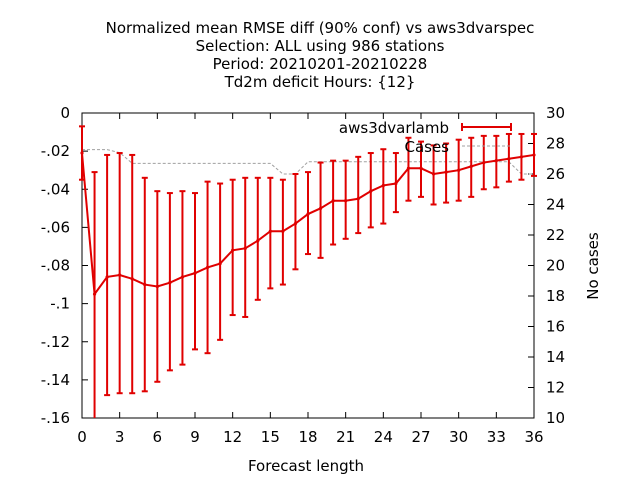 The height and width of the screenshot is (480, 640). What do you see at coordinates (55, 418) in the screenshot?
I see `y-tick-label: -.16` at bounding box center [55, 418].